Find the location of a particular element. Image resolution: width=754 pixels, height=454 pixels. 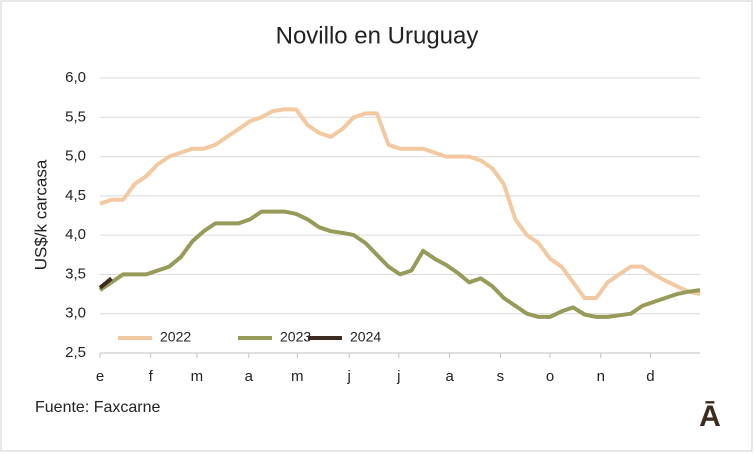

y-tick-label: 3,5 is located at coordinates (75, 273).